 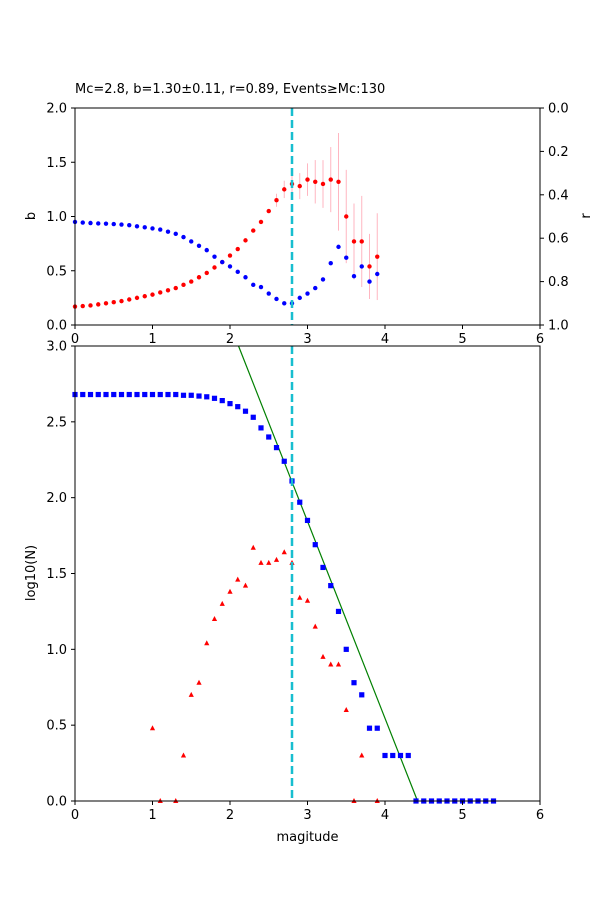 What do you see at coordinates (56, 574) in the screenshot?
I see `bottom-ytick-label: 1.5` at bounding box center [56, 574].